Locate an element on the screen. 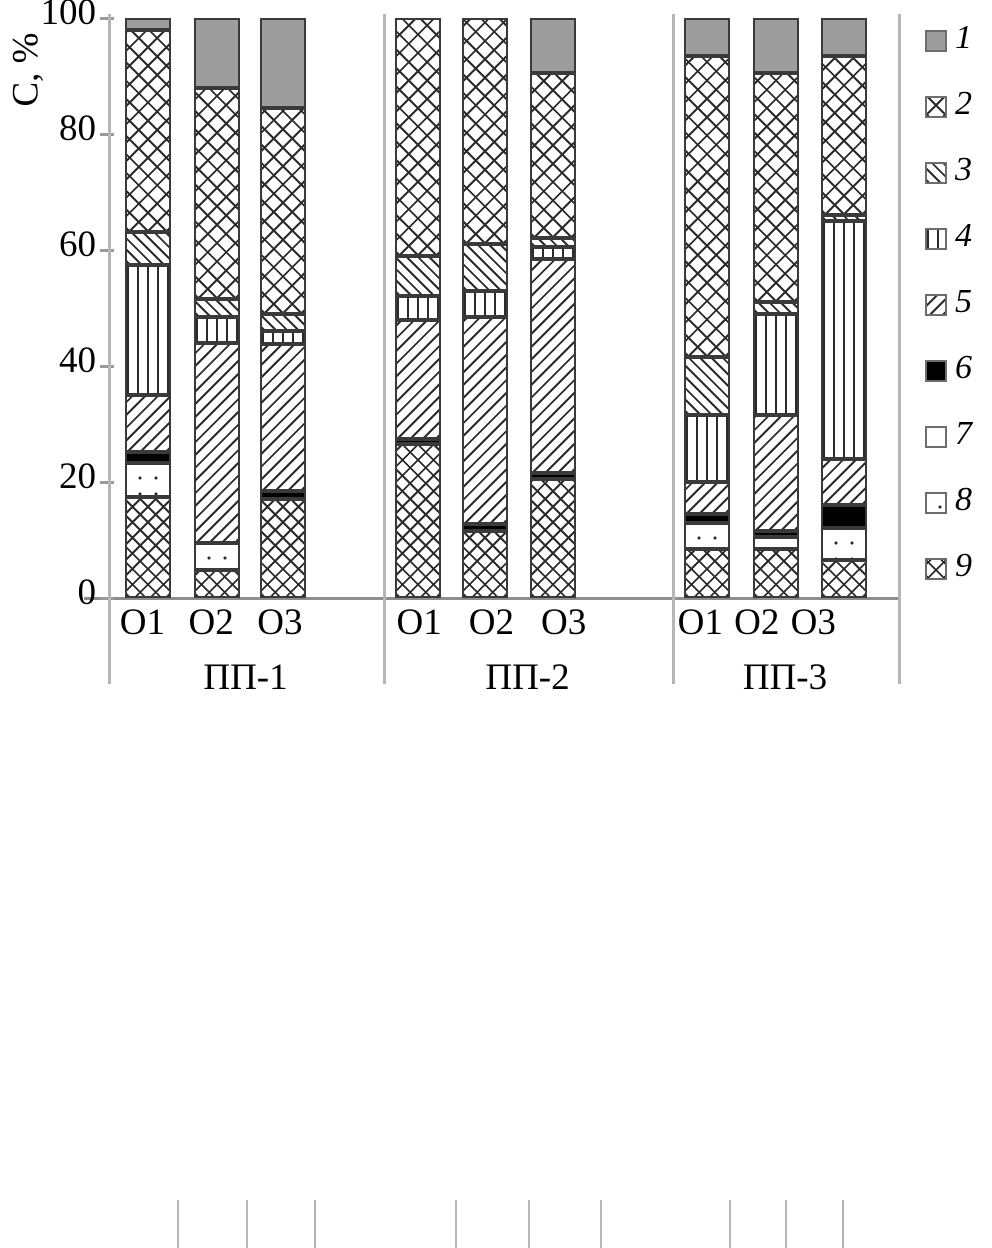 The height and width of the screenshot is (1248, 992). legend: 1 2 3 4 5 6 7 8 9 is located at coordinates (958, 306).